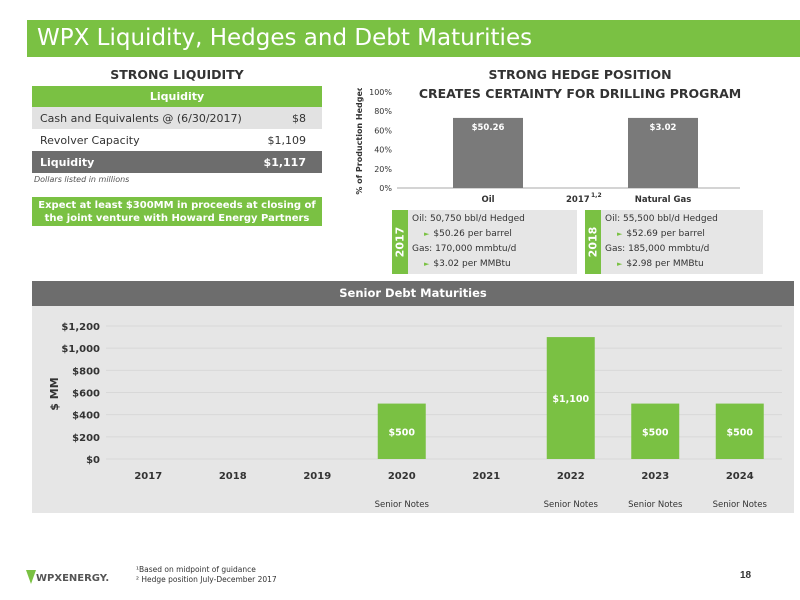 The image size is (800, 600). What do you see at coordinates (660, 264) in the screenshot?
I see `gas-price-line: ► $2.98 per MMBtu` at bounding box center [660, 264].